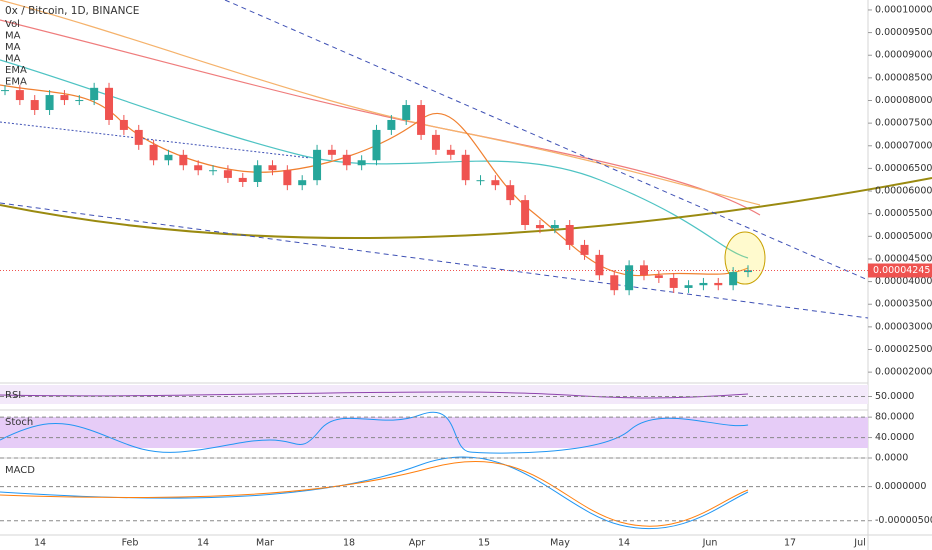 Image resolution: width=932 pixels, height=550 pixels. I want to click on parabola, so click(466, 208).